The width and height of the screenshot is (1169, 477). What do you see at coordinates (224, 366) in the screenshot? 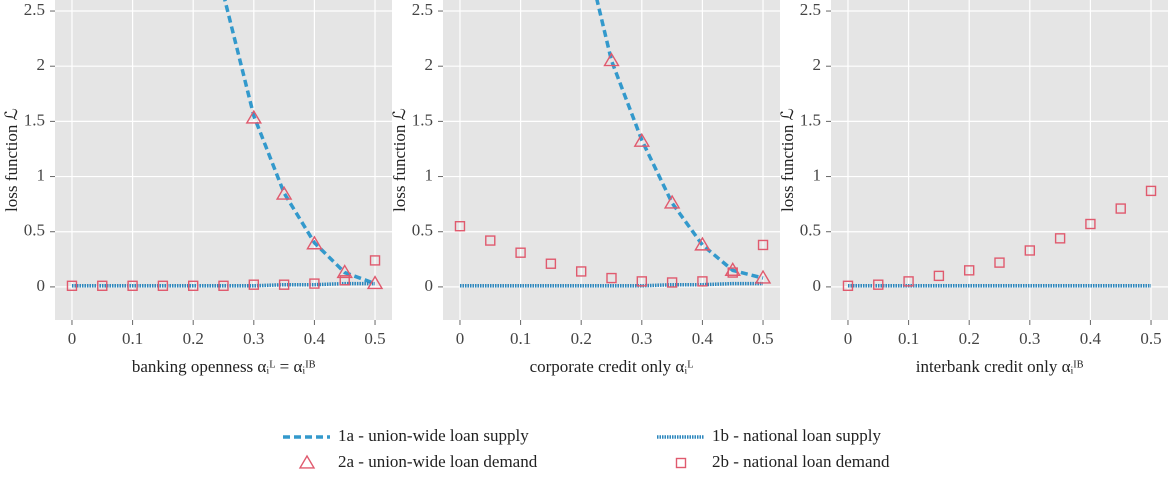
I see `x-axis-label: banking openness αᵢᴸ = αᵢᴵᴮ` at bounding box center [224, 366].